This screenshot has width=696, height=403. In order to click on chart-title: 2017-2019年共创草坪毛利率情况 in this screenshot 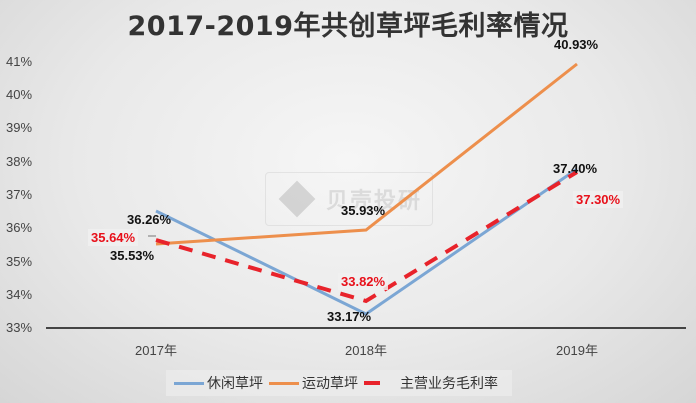, I will do `click(348, 26)`.